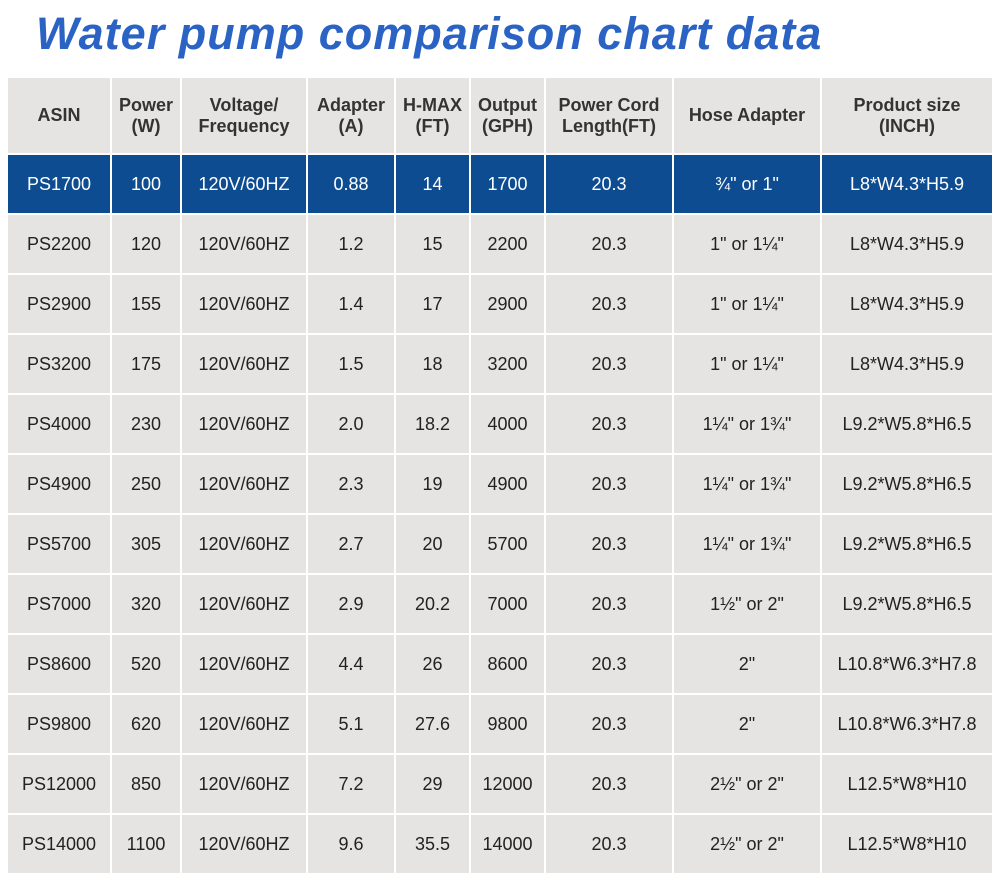 This screenshot has width=1000, height=895. What do you see at coordinates (747, 184) in the screenshot?
I see `cell-hose-adapter: ¾" or 1"` at bounding box center [747, 184].